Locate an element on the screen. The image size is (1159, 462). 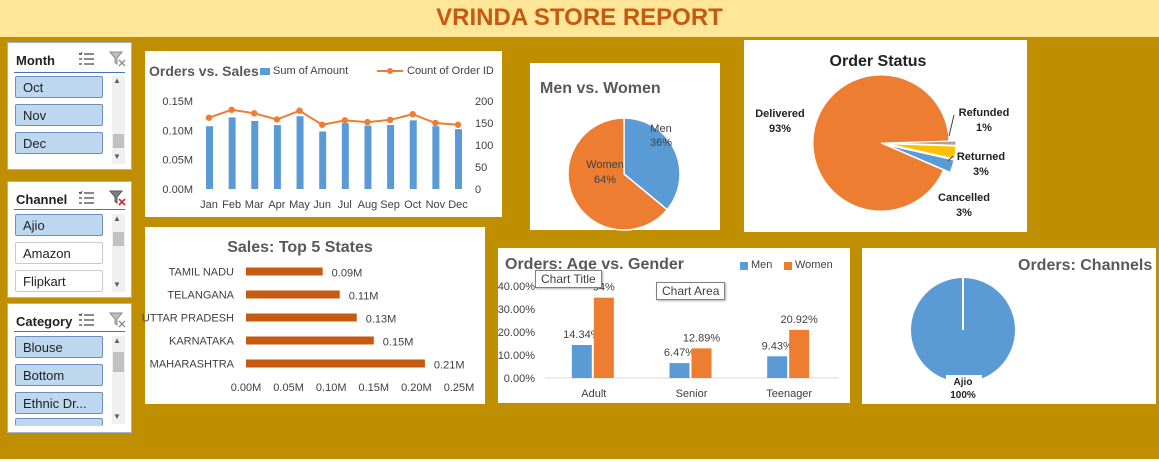
y2-tick-label: 0 is located at coordinates (478, 190).